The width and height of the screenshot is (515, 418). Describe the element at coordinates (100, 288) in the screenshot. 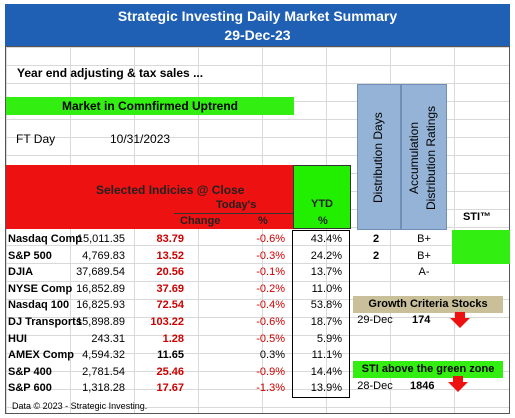

I see `index-close: 16,852.89` at that location.